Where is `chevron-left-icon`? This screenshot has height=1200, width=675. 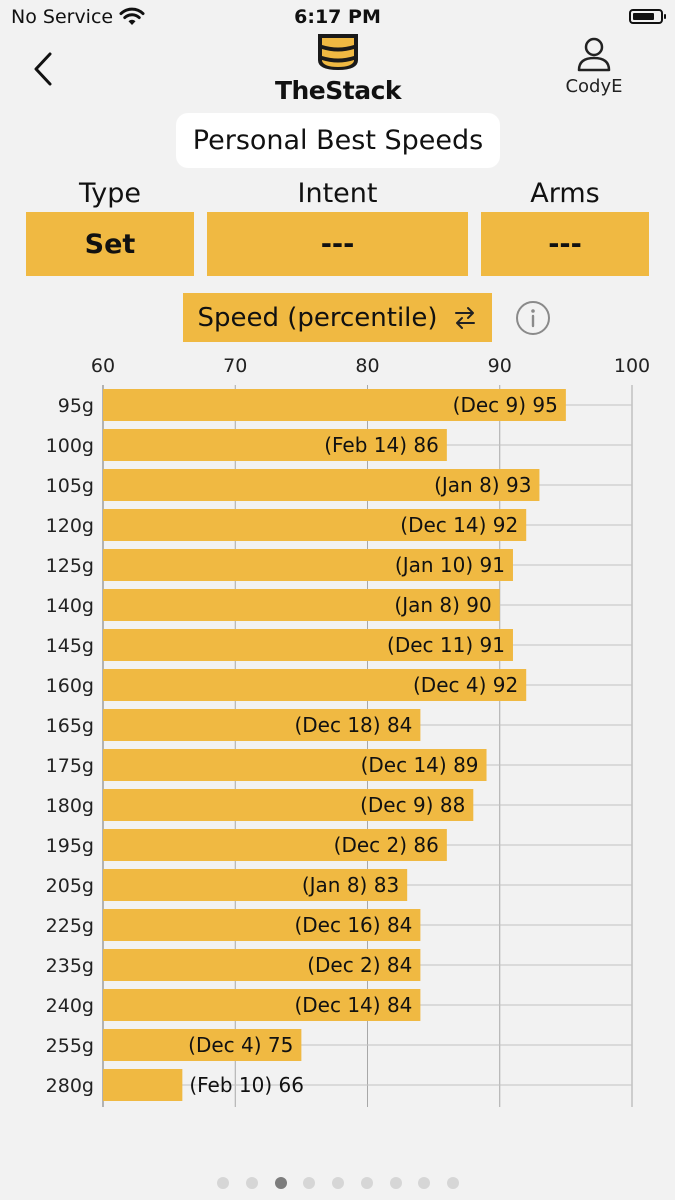 chevron-left-icon is located at coordinates (43, 69).